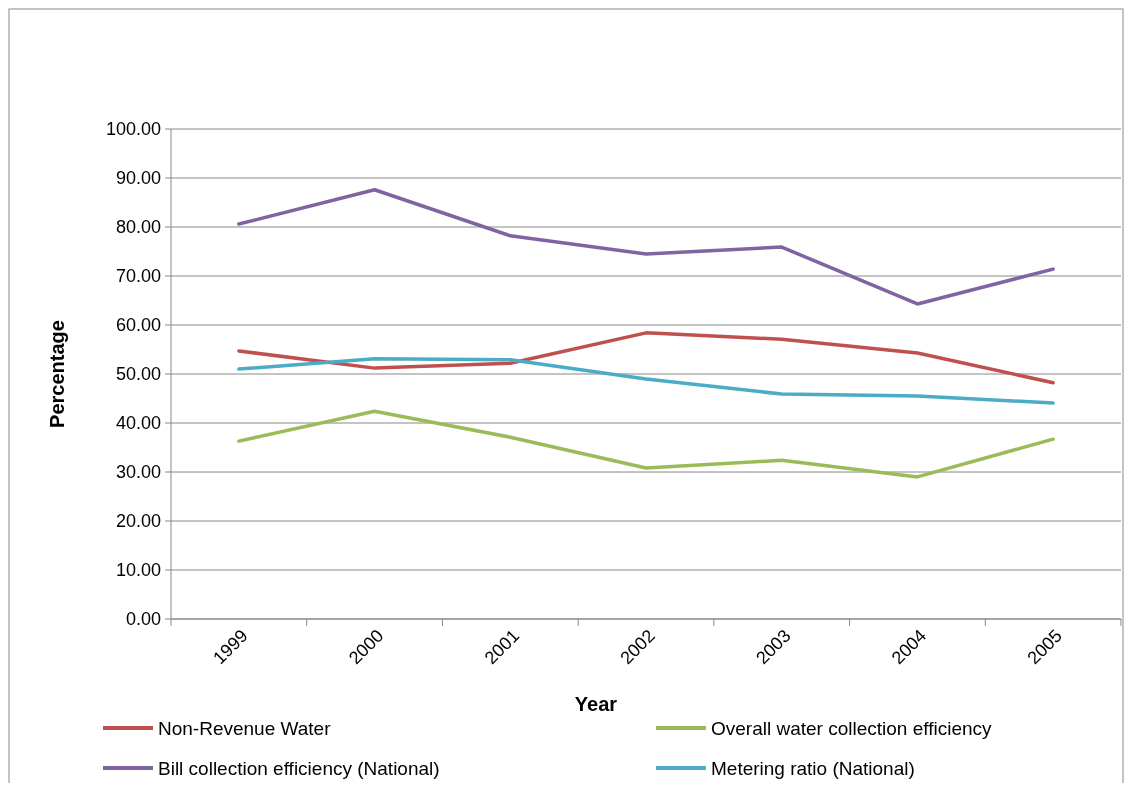 This screenshot has width=1132, height=791. I want to click on y-tick-label: 0.00, so click(143, 619).